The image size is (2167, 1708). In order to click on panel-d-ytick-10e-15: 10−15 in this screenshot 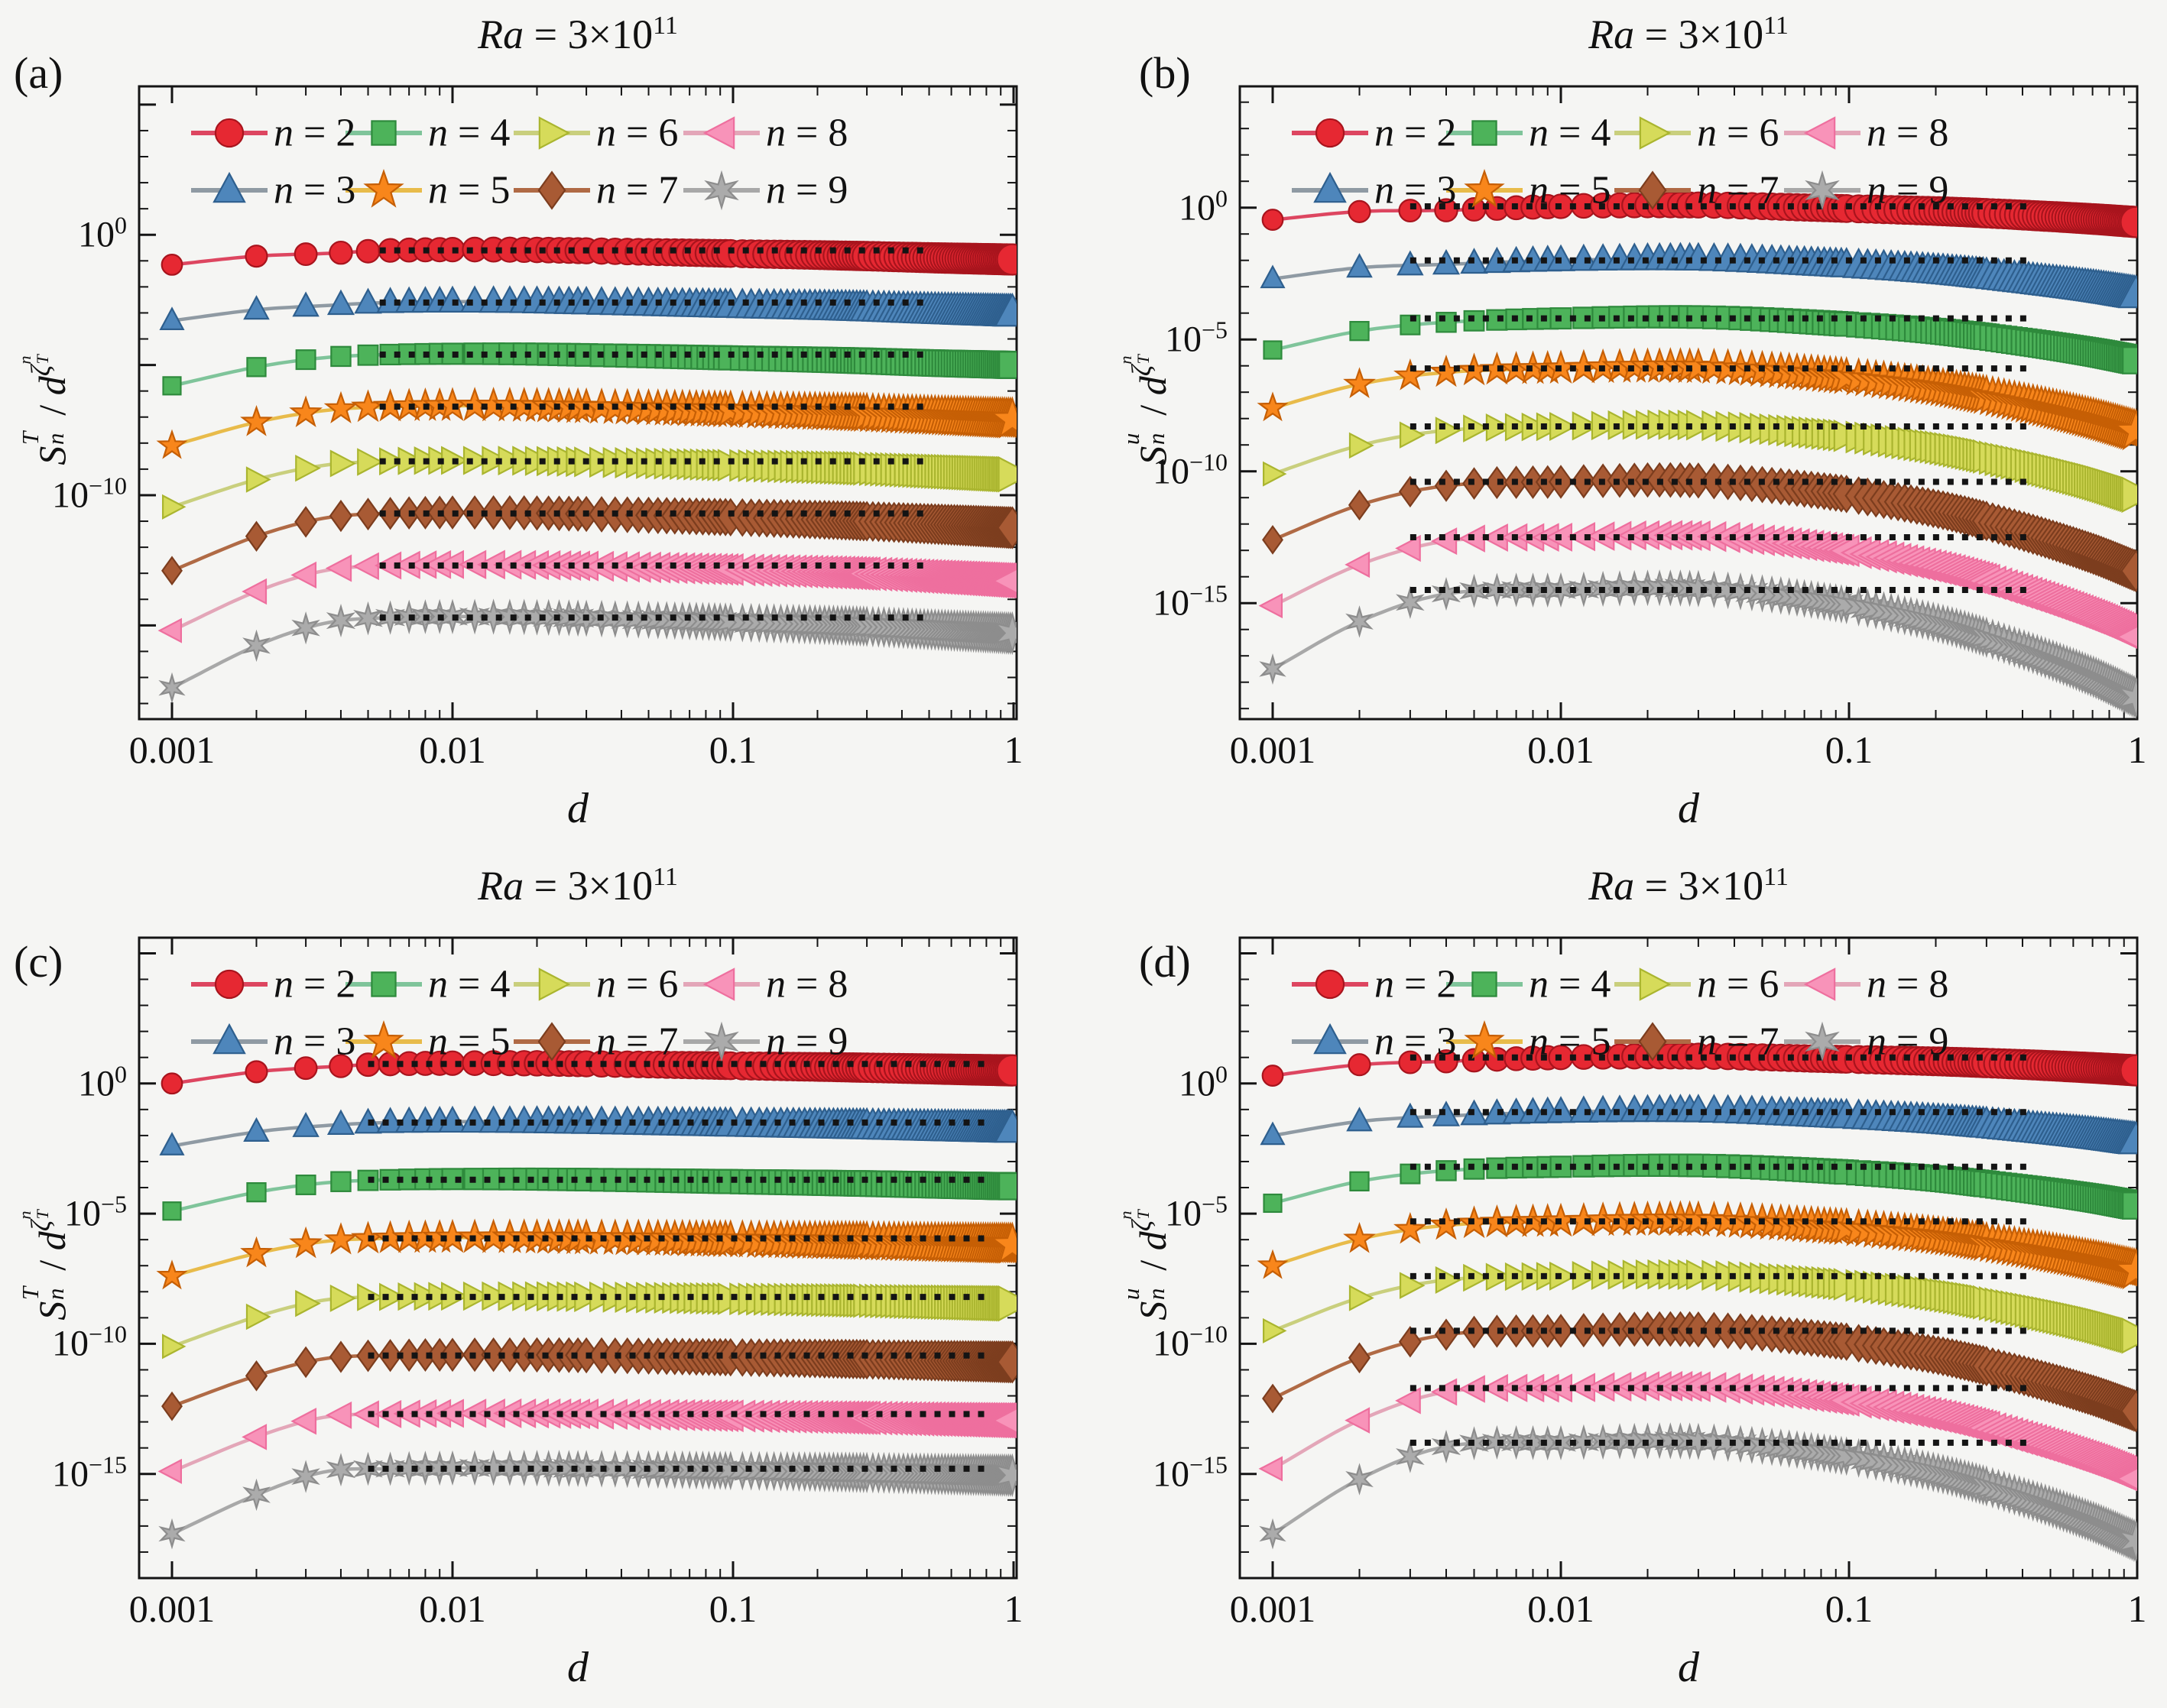, I will do `click(1163, 1472)`.